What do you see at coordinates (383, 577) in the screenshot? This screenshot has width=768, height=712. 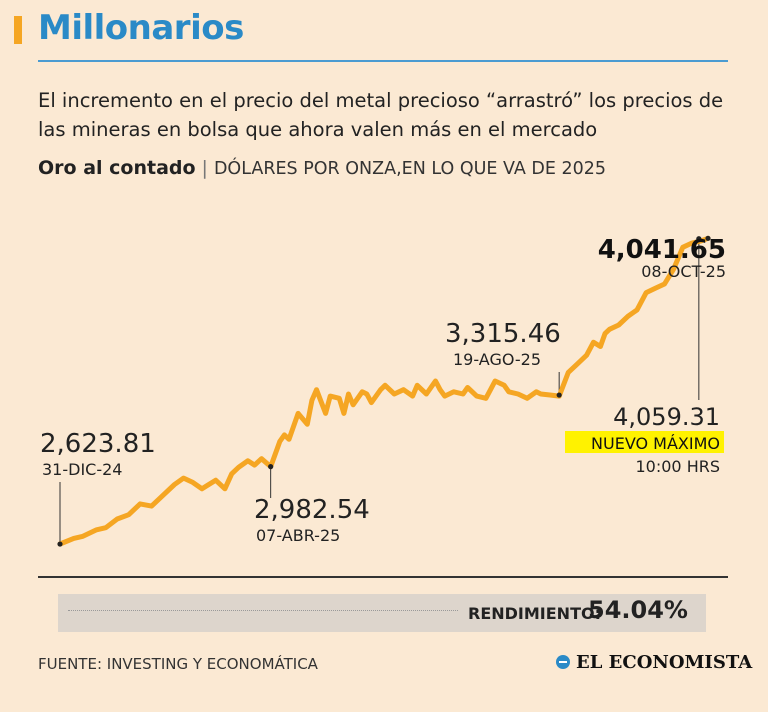 I see `footer-divider` at bounding box center [383, 577].